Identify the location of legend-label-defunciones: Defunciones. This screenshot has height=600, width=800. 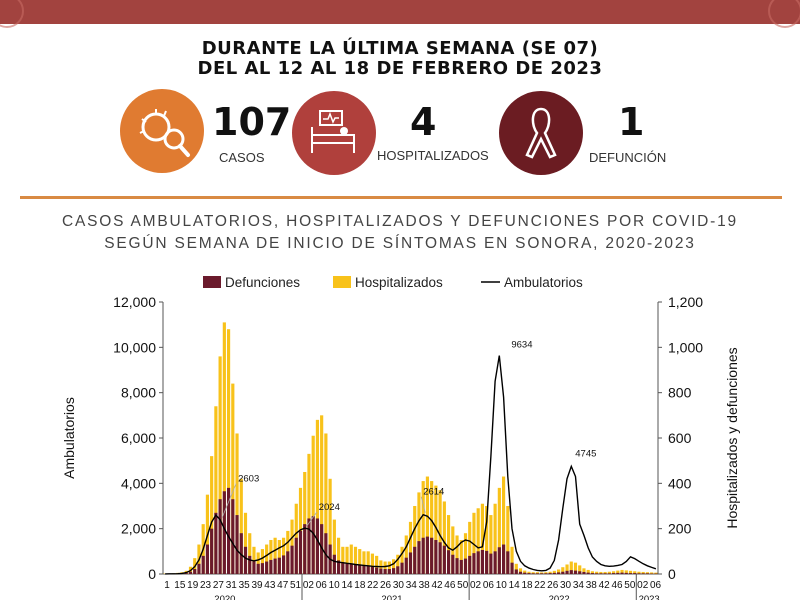
(262, 282).